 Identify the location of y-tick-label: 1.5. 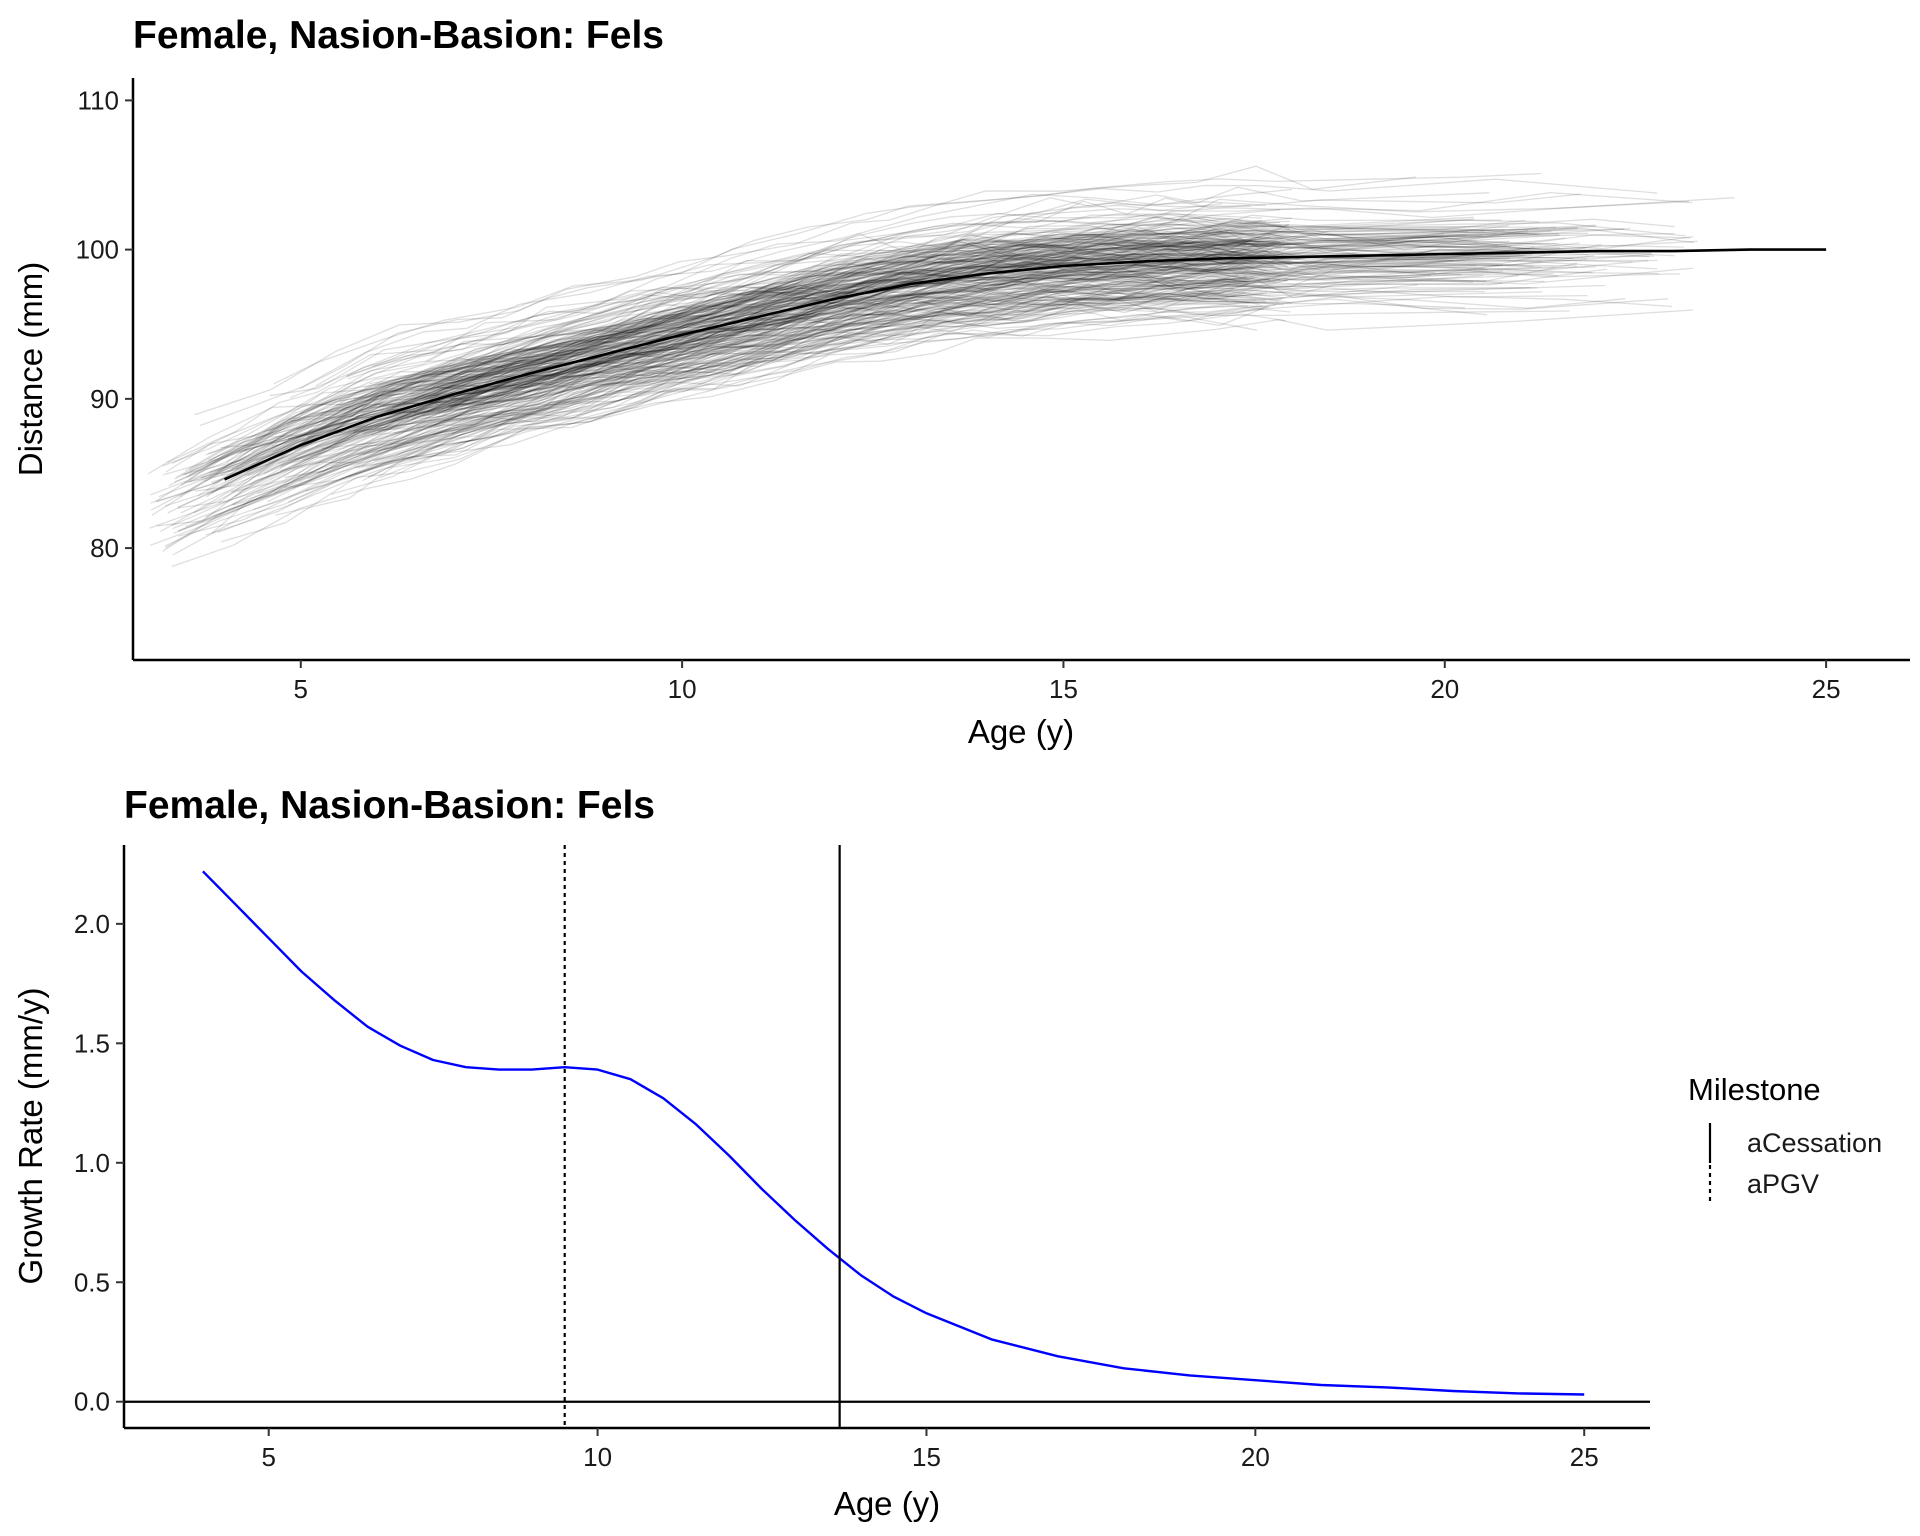
(92, 1043).